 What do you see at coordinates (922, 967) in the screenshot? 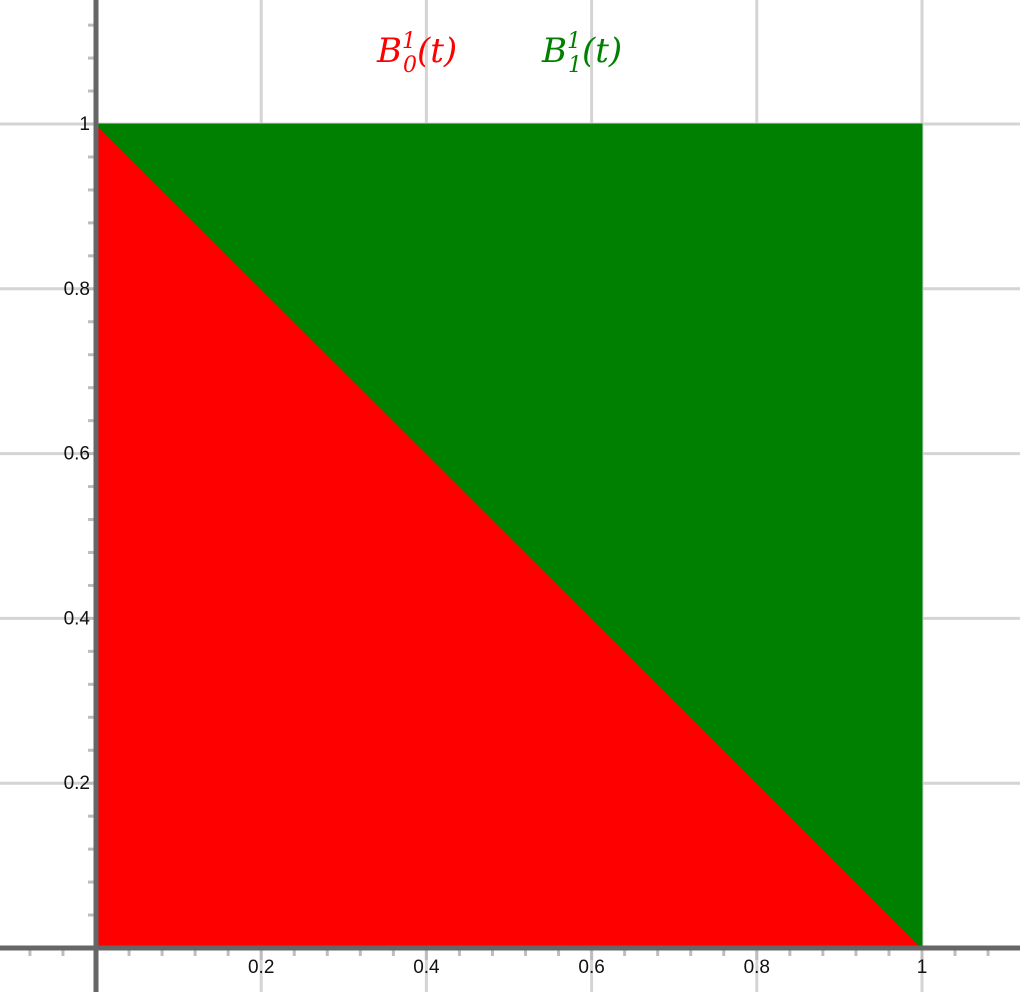
I see `x-tick-label: 1` at bounding box center [922, 967].